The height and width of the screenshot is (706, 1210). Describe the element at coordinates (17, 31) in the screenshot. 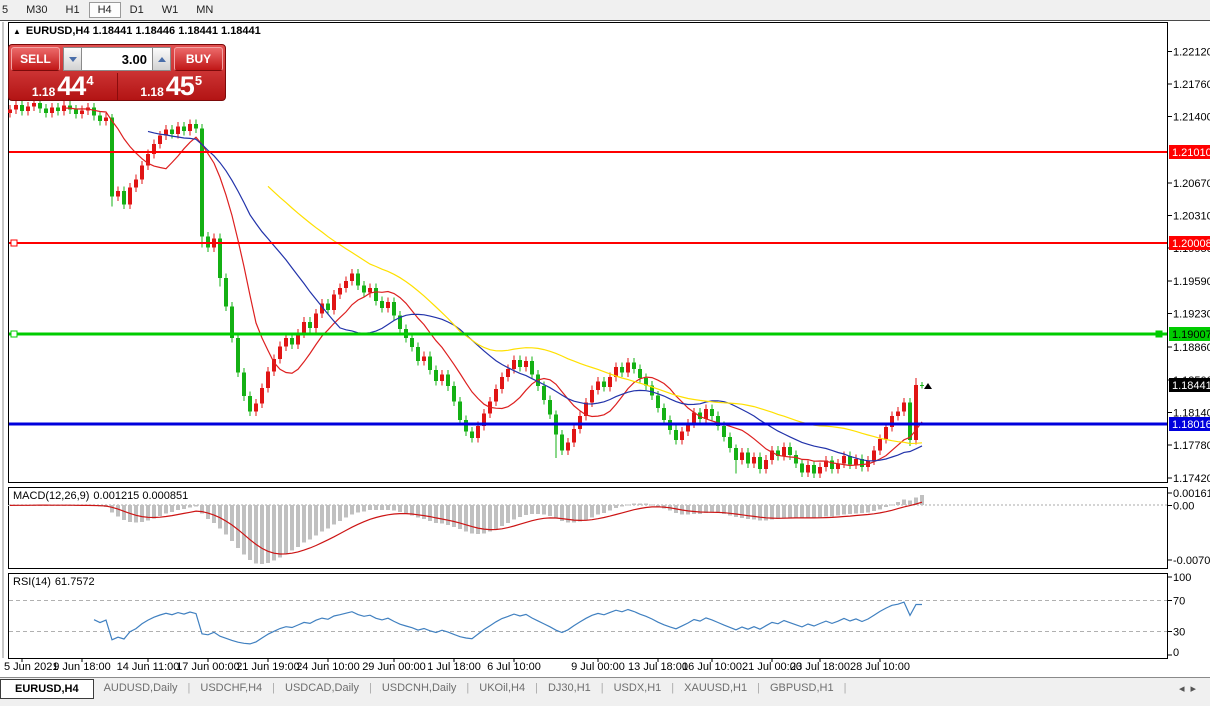

I see `expand-triangle-icon: ▲` at that location.